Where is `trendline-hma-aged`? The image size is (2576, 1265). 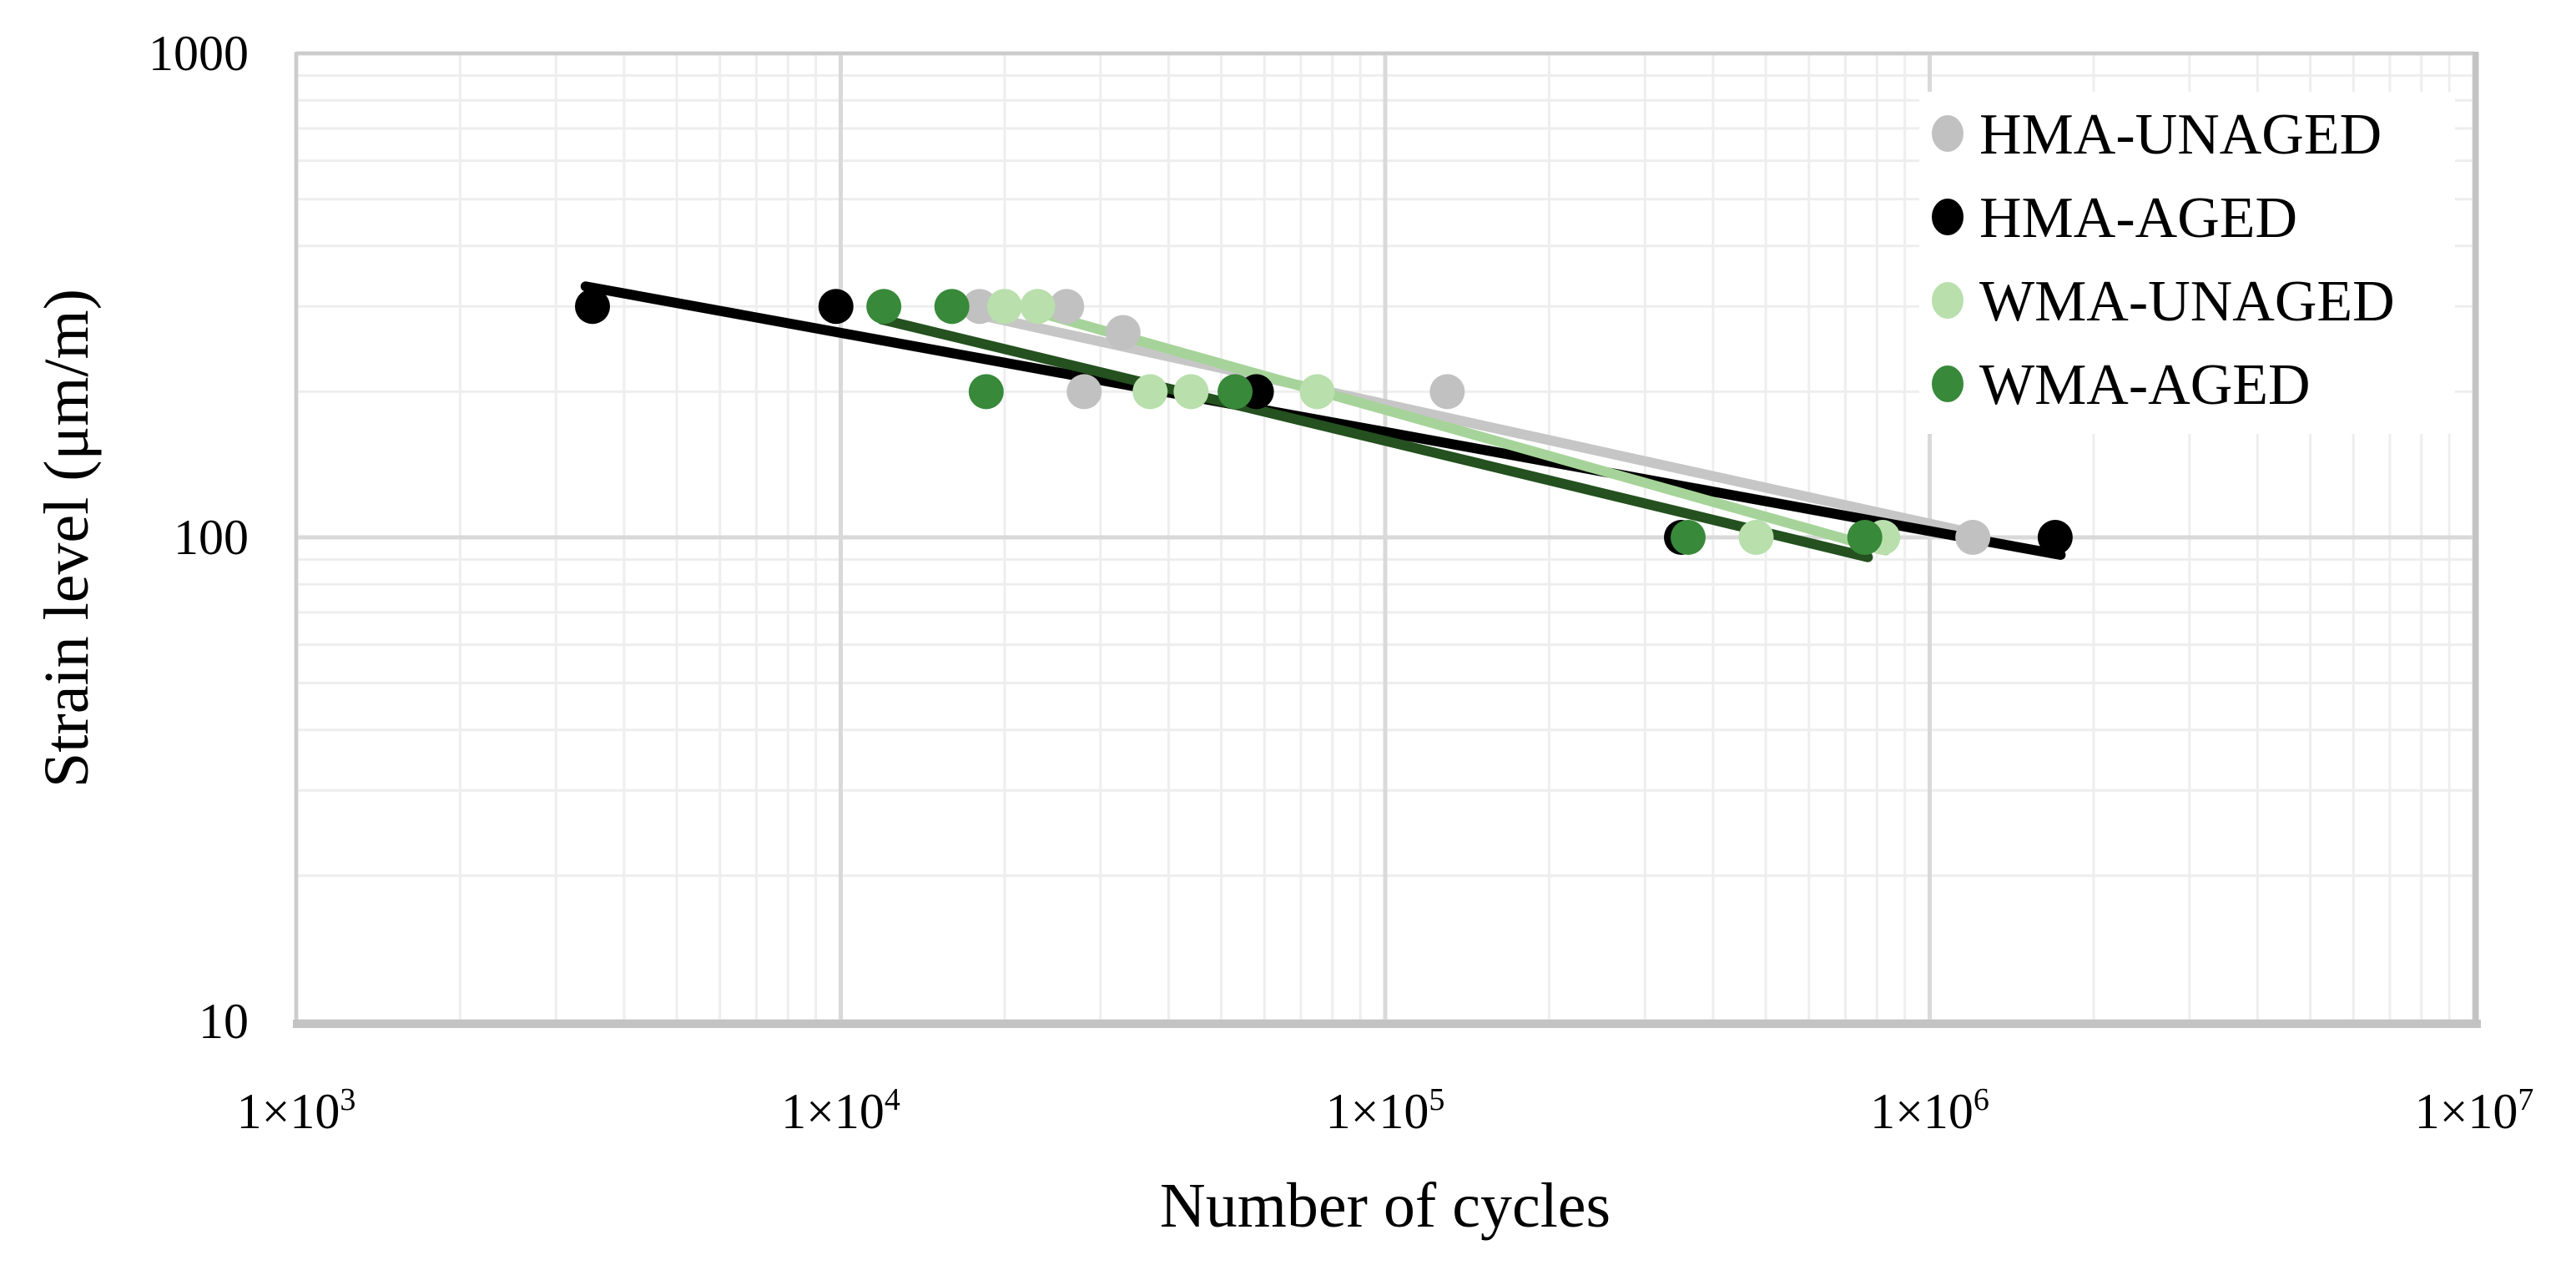
trendline-hma-aged is located at coordinates (1323, 421).